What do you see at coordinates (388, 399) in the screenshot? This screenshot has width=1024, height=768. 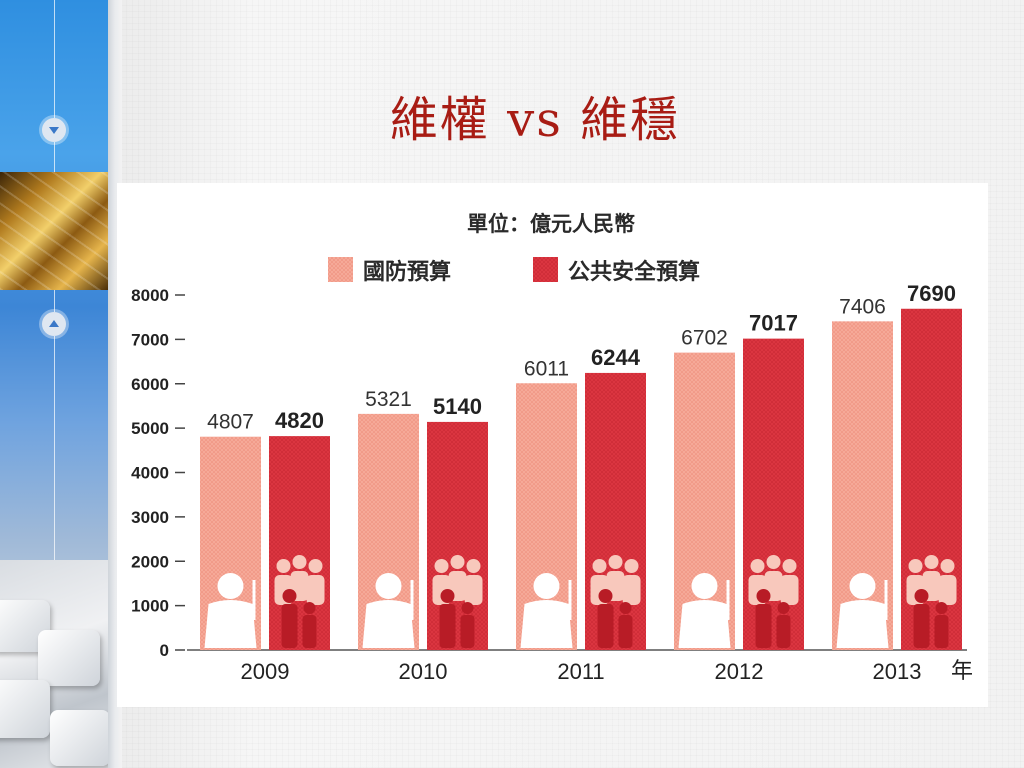 I see `value-label-defense: 5321` at bounding box center [388, 399].